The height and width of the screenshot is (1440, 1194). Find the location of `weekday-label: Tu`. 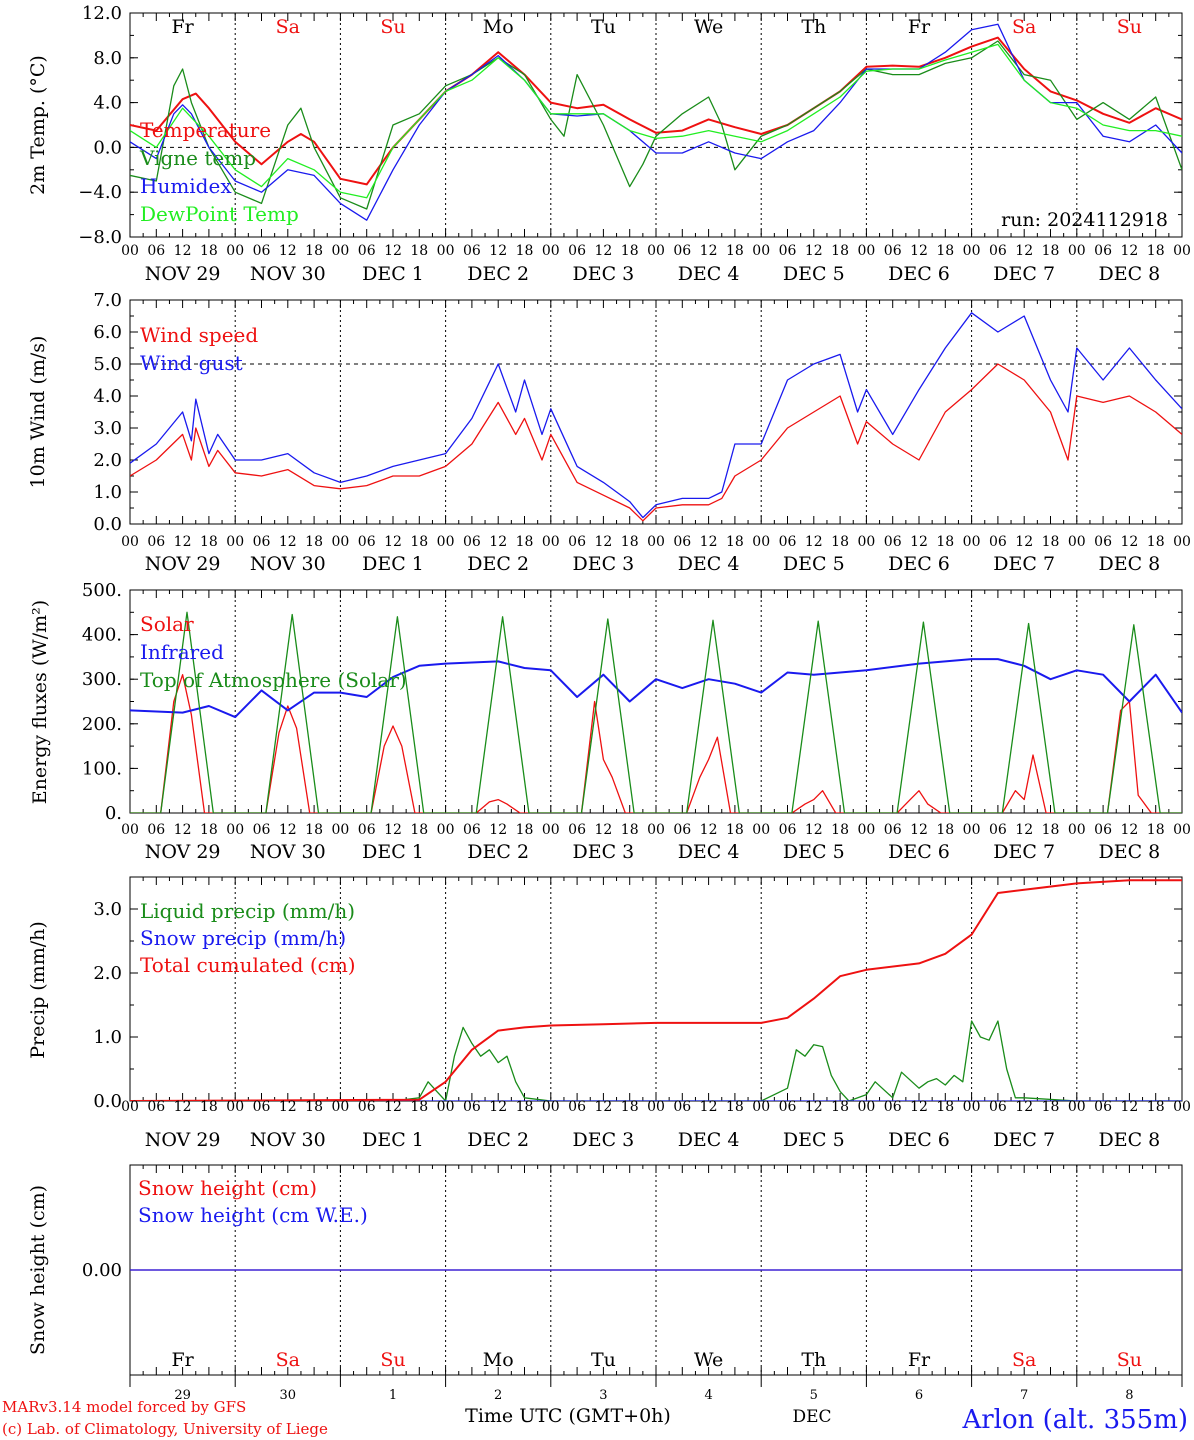

weekday-label: Tu is located at coordinates (603, 27).